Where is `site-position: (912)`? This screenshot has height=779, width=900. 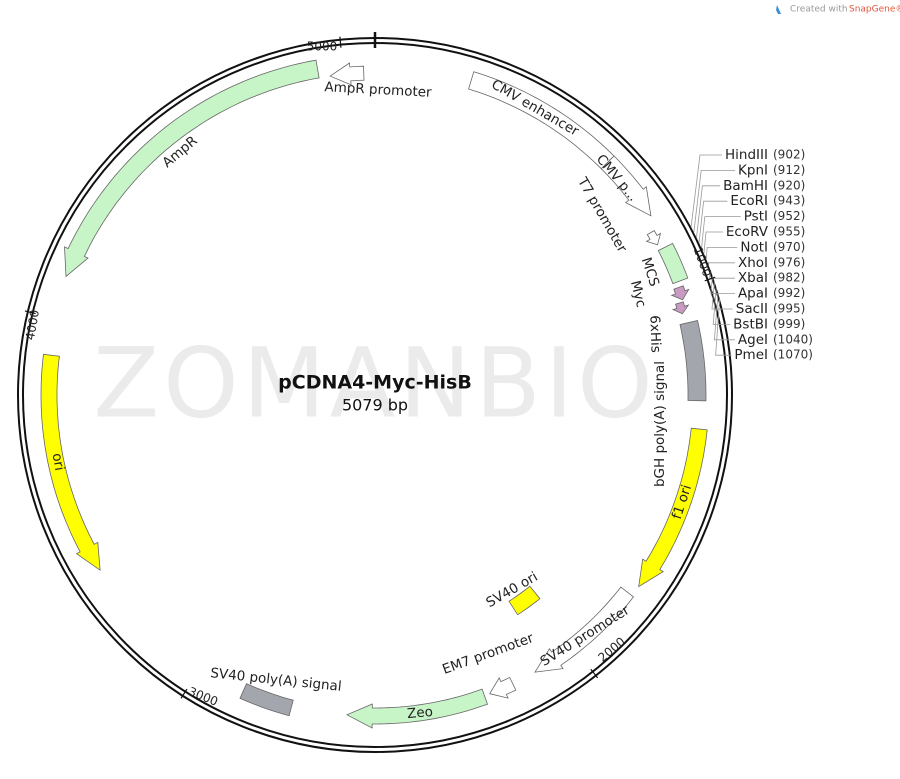 site-position: (912) is located at coordinates (789, 170).